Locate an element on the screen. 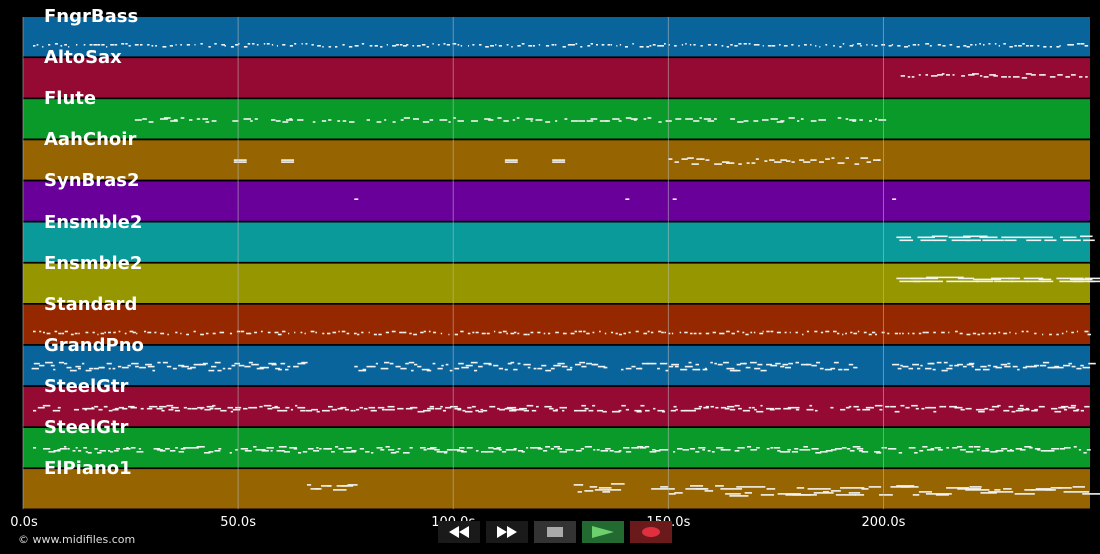 Image resolution: width=1100 pixels, height=554 pixels. rewind-button is located at coordinates (459, 532).